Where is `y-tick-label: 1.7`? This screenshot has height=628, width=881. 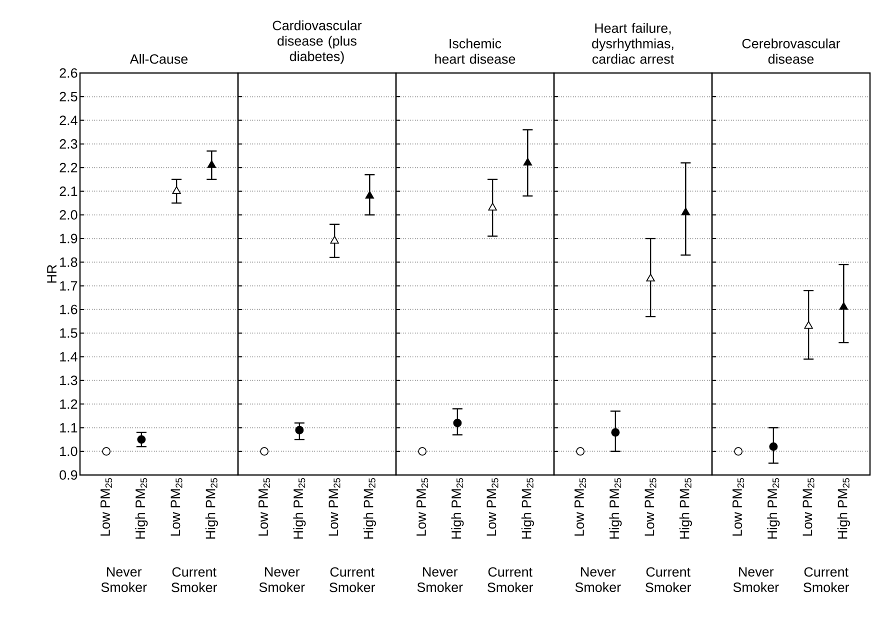 y-tick-label: 1.7 is located at coordinates (69, 285).